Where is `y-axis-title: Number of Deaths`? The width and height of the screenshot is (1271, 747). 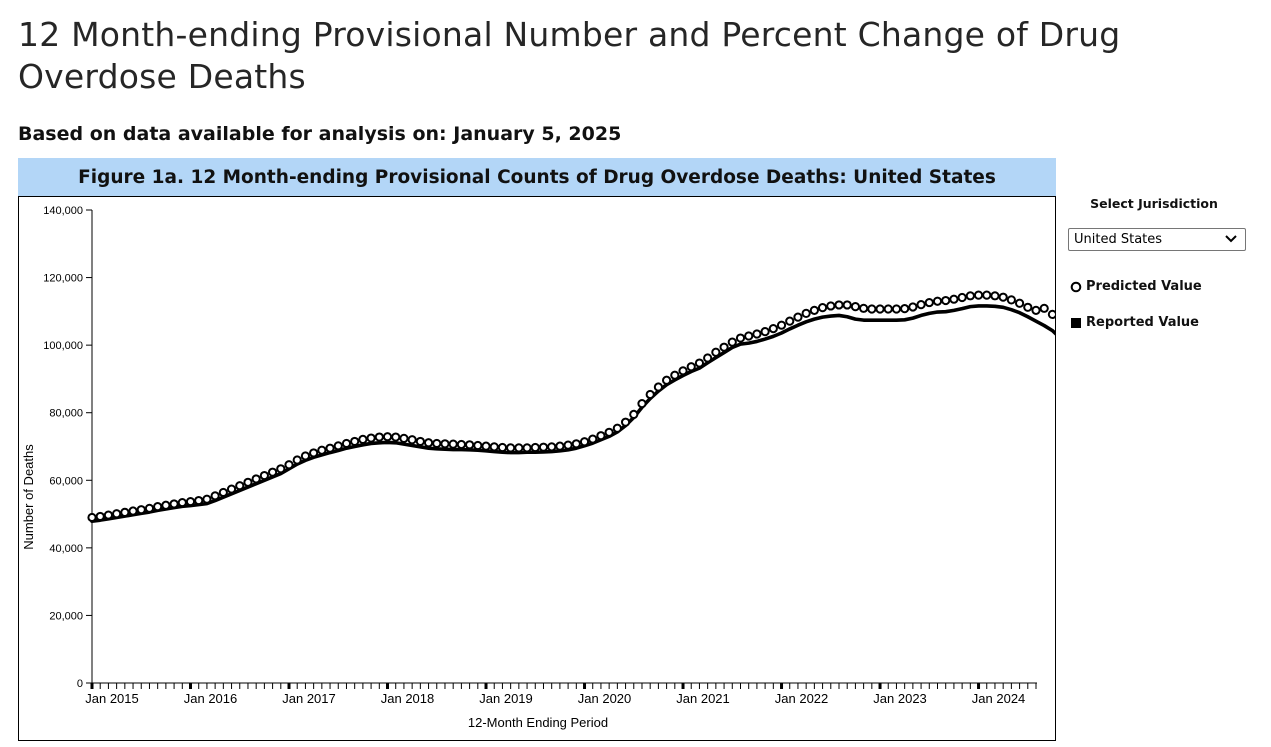
y-axis-title: Number of Deaths is located at coordinates (28, 497).